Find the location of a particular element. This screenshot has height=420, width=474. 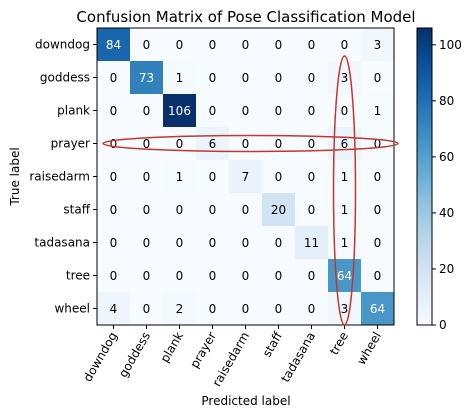

cell-value: 106 is located at coordinates (179, 111).